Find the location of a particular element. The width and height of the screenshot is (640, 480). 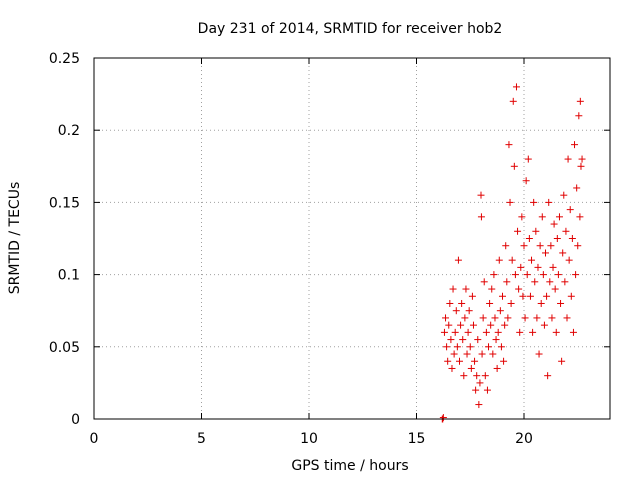

y-tick-label: 0.1 is located at coordinates (69, 276).